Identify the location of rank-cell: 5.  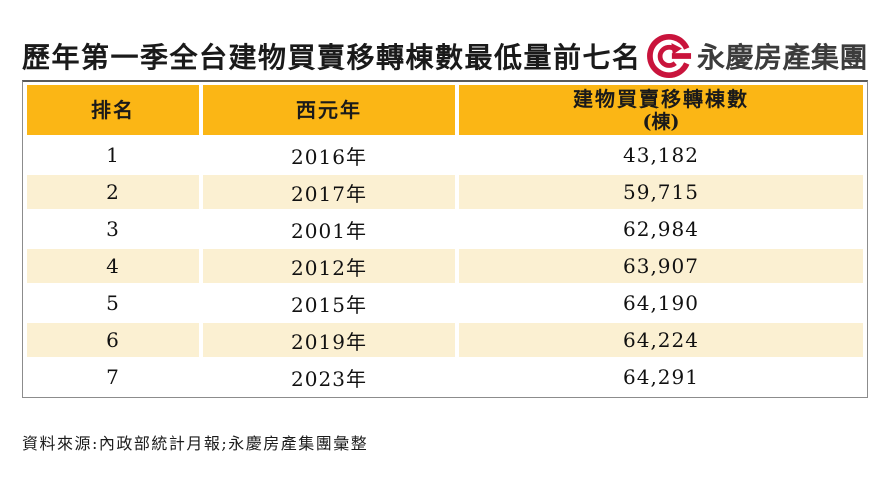
(113, 303).